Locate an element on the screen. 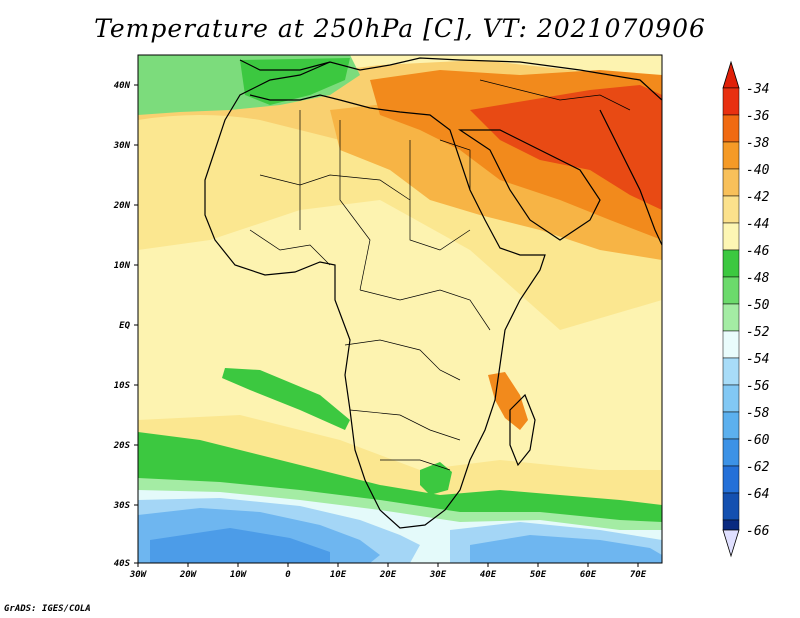 Image resolution: width=800 pixels, height=618 pixels. colorbar-label-0: -34 is located at coordinates (757, 89).